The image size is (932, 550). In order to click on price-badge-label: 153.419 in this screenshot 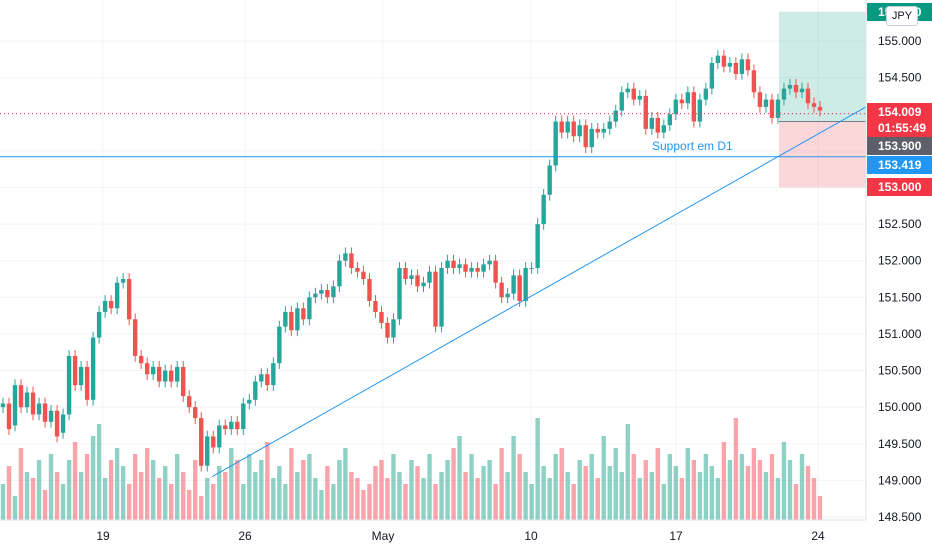, I will do `click(900, 165)`.